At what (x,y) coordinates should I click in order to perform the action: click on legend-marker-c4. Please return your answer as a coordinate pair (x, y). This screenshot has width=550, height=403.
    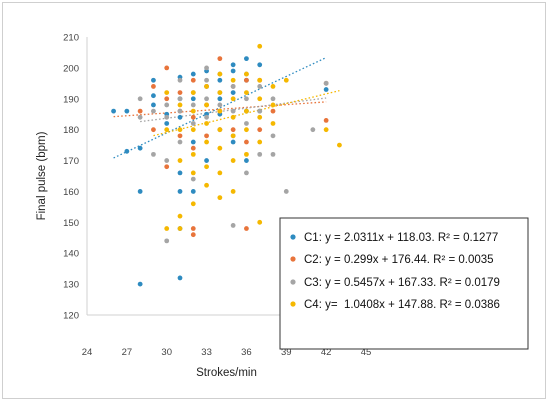
    Looking at the image, I should click on (293, 304).